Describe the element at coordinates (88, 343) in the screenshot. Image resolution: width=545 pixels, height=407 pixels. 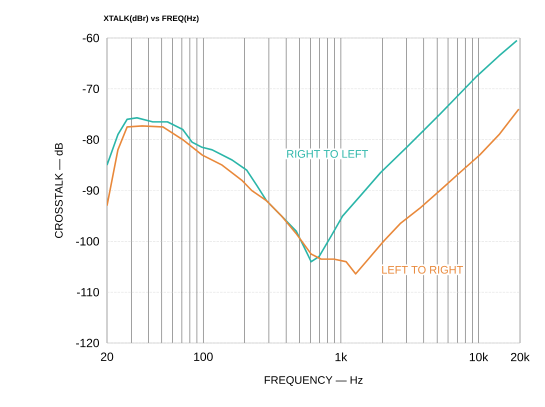
I see `y-tick-label: -120` at that location.